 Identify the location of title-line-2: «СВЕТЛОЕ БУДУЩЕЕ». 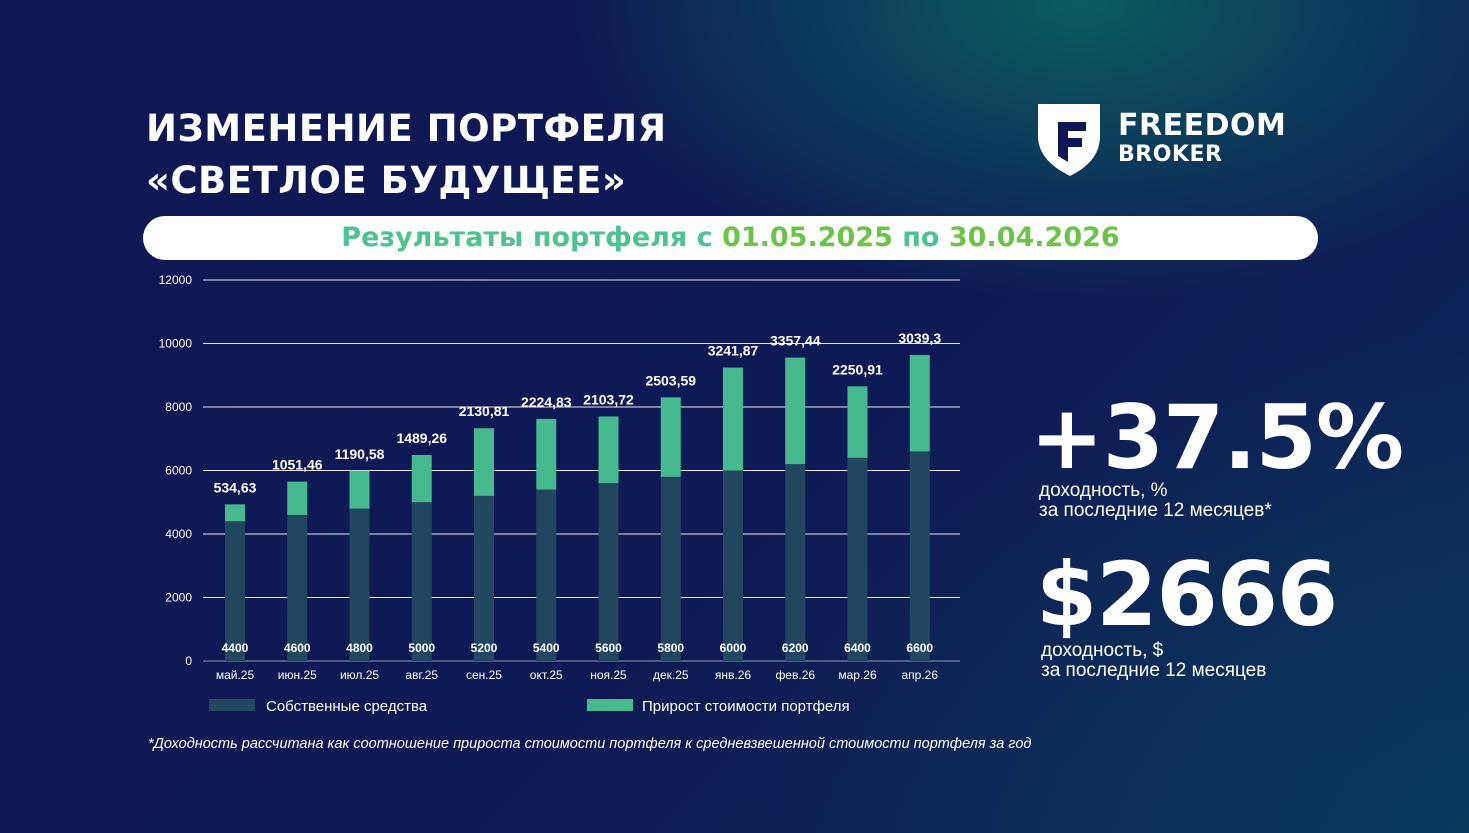
(386, 180).